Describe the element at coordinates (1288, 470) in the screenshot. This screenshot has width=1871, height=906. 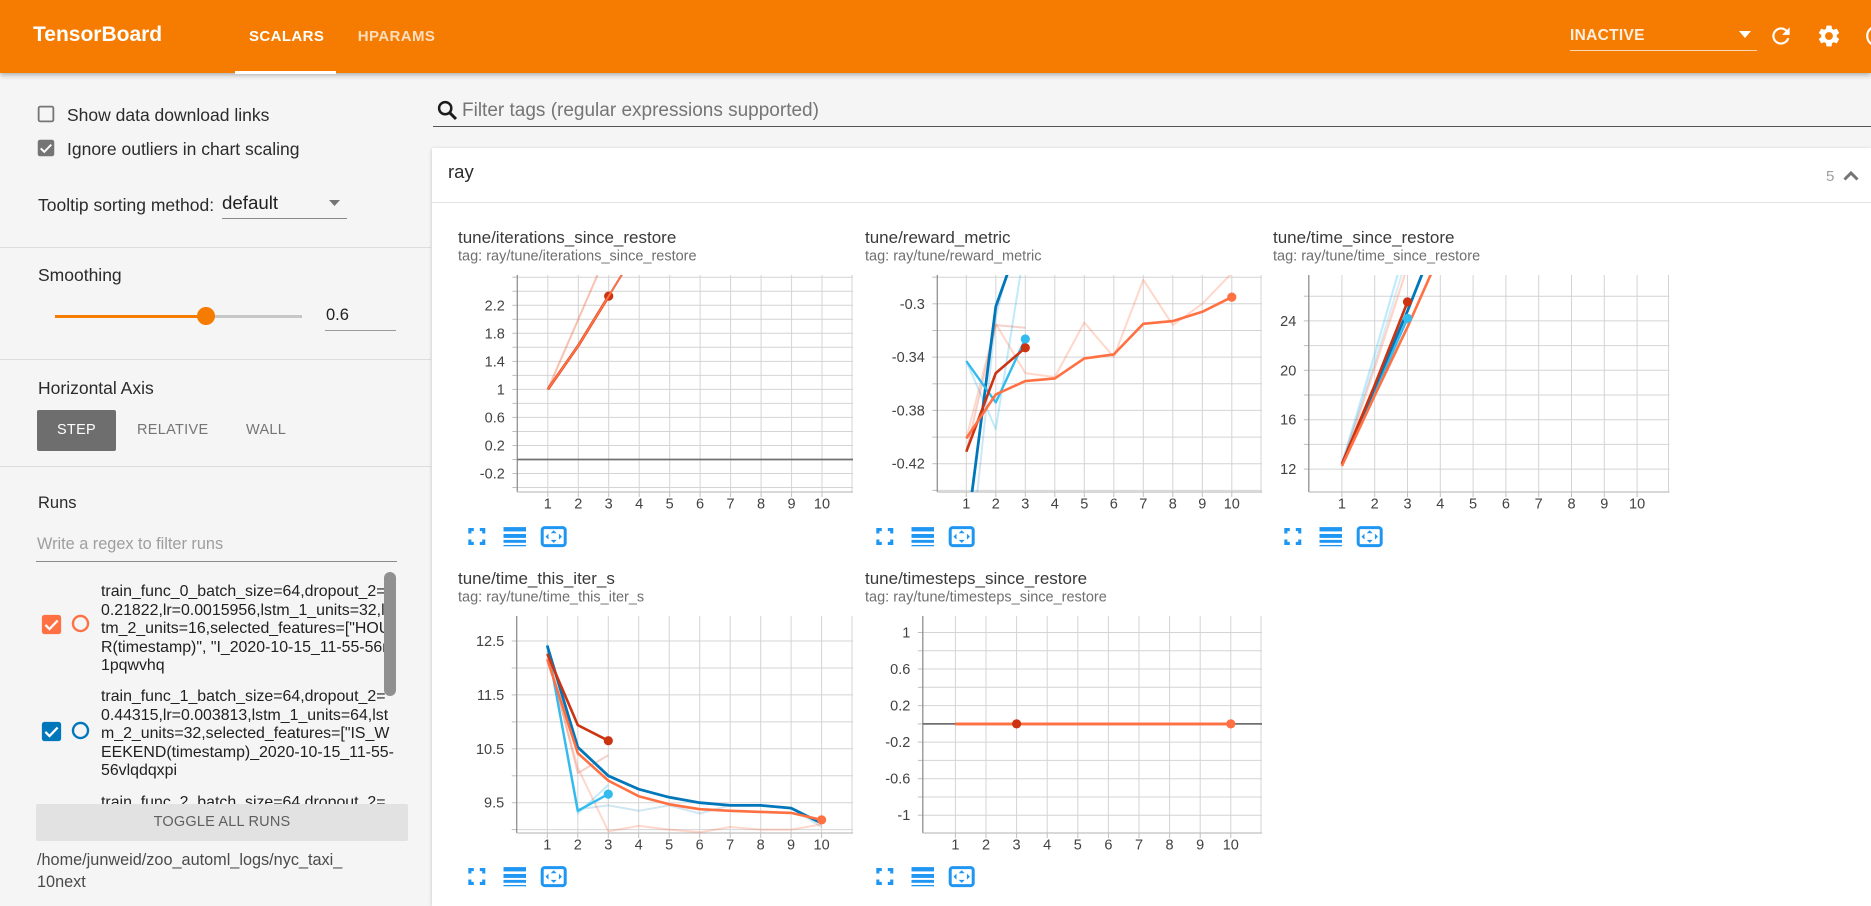
I see `svg-text: 12` at that location.